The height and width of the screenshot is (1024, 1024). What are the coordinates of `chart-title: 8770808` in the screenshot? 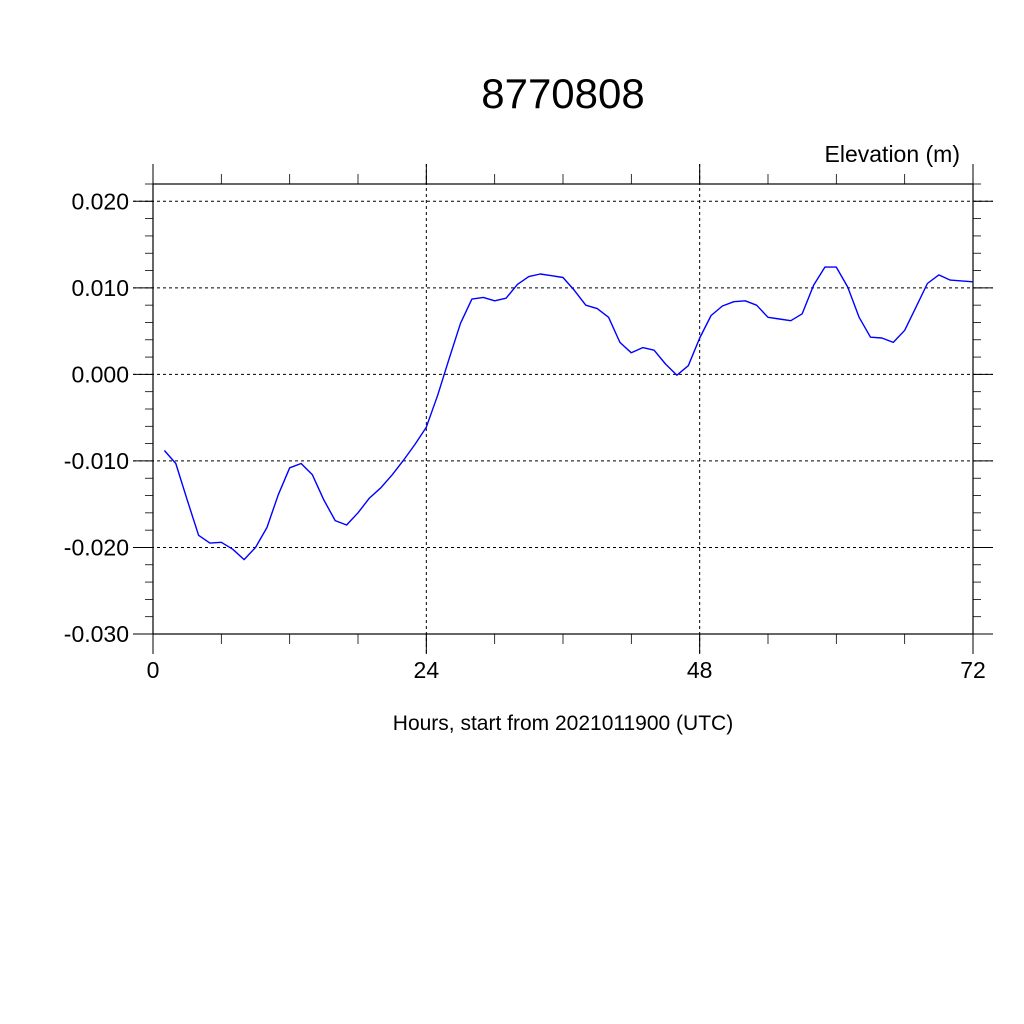 It's located at (563, 93).